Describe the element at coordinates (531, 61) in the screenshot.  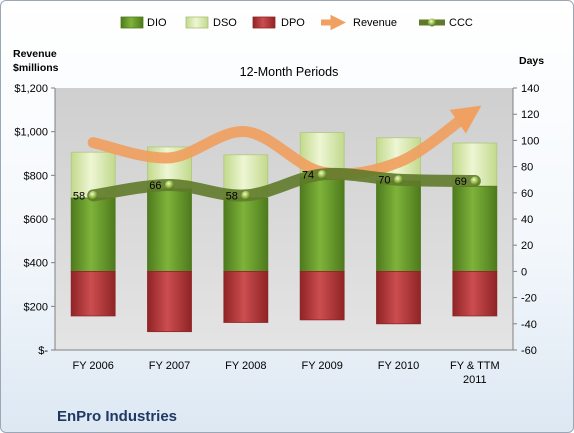
I see `right-axis-title: Days` at that location.